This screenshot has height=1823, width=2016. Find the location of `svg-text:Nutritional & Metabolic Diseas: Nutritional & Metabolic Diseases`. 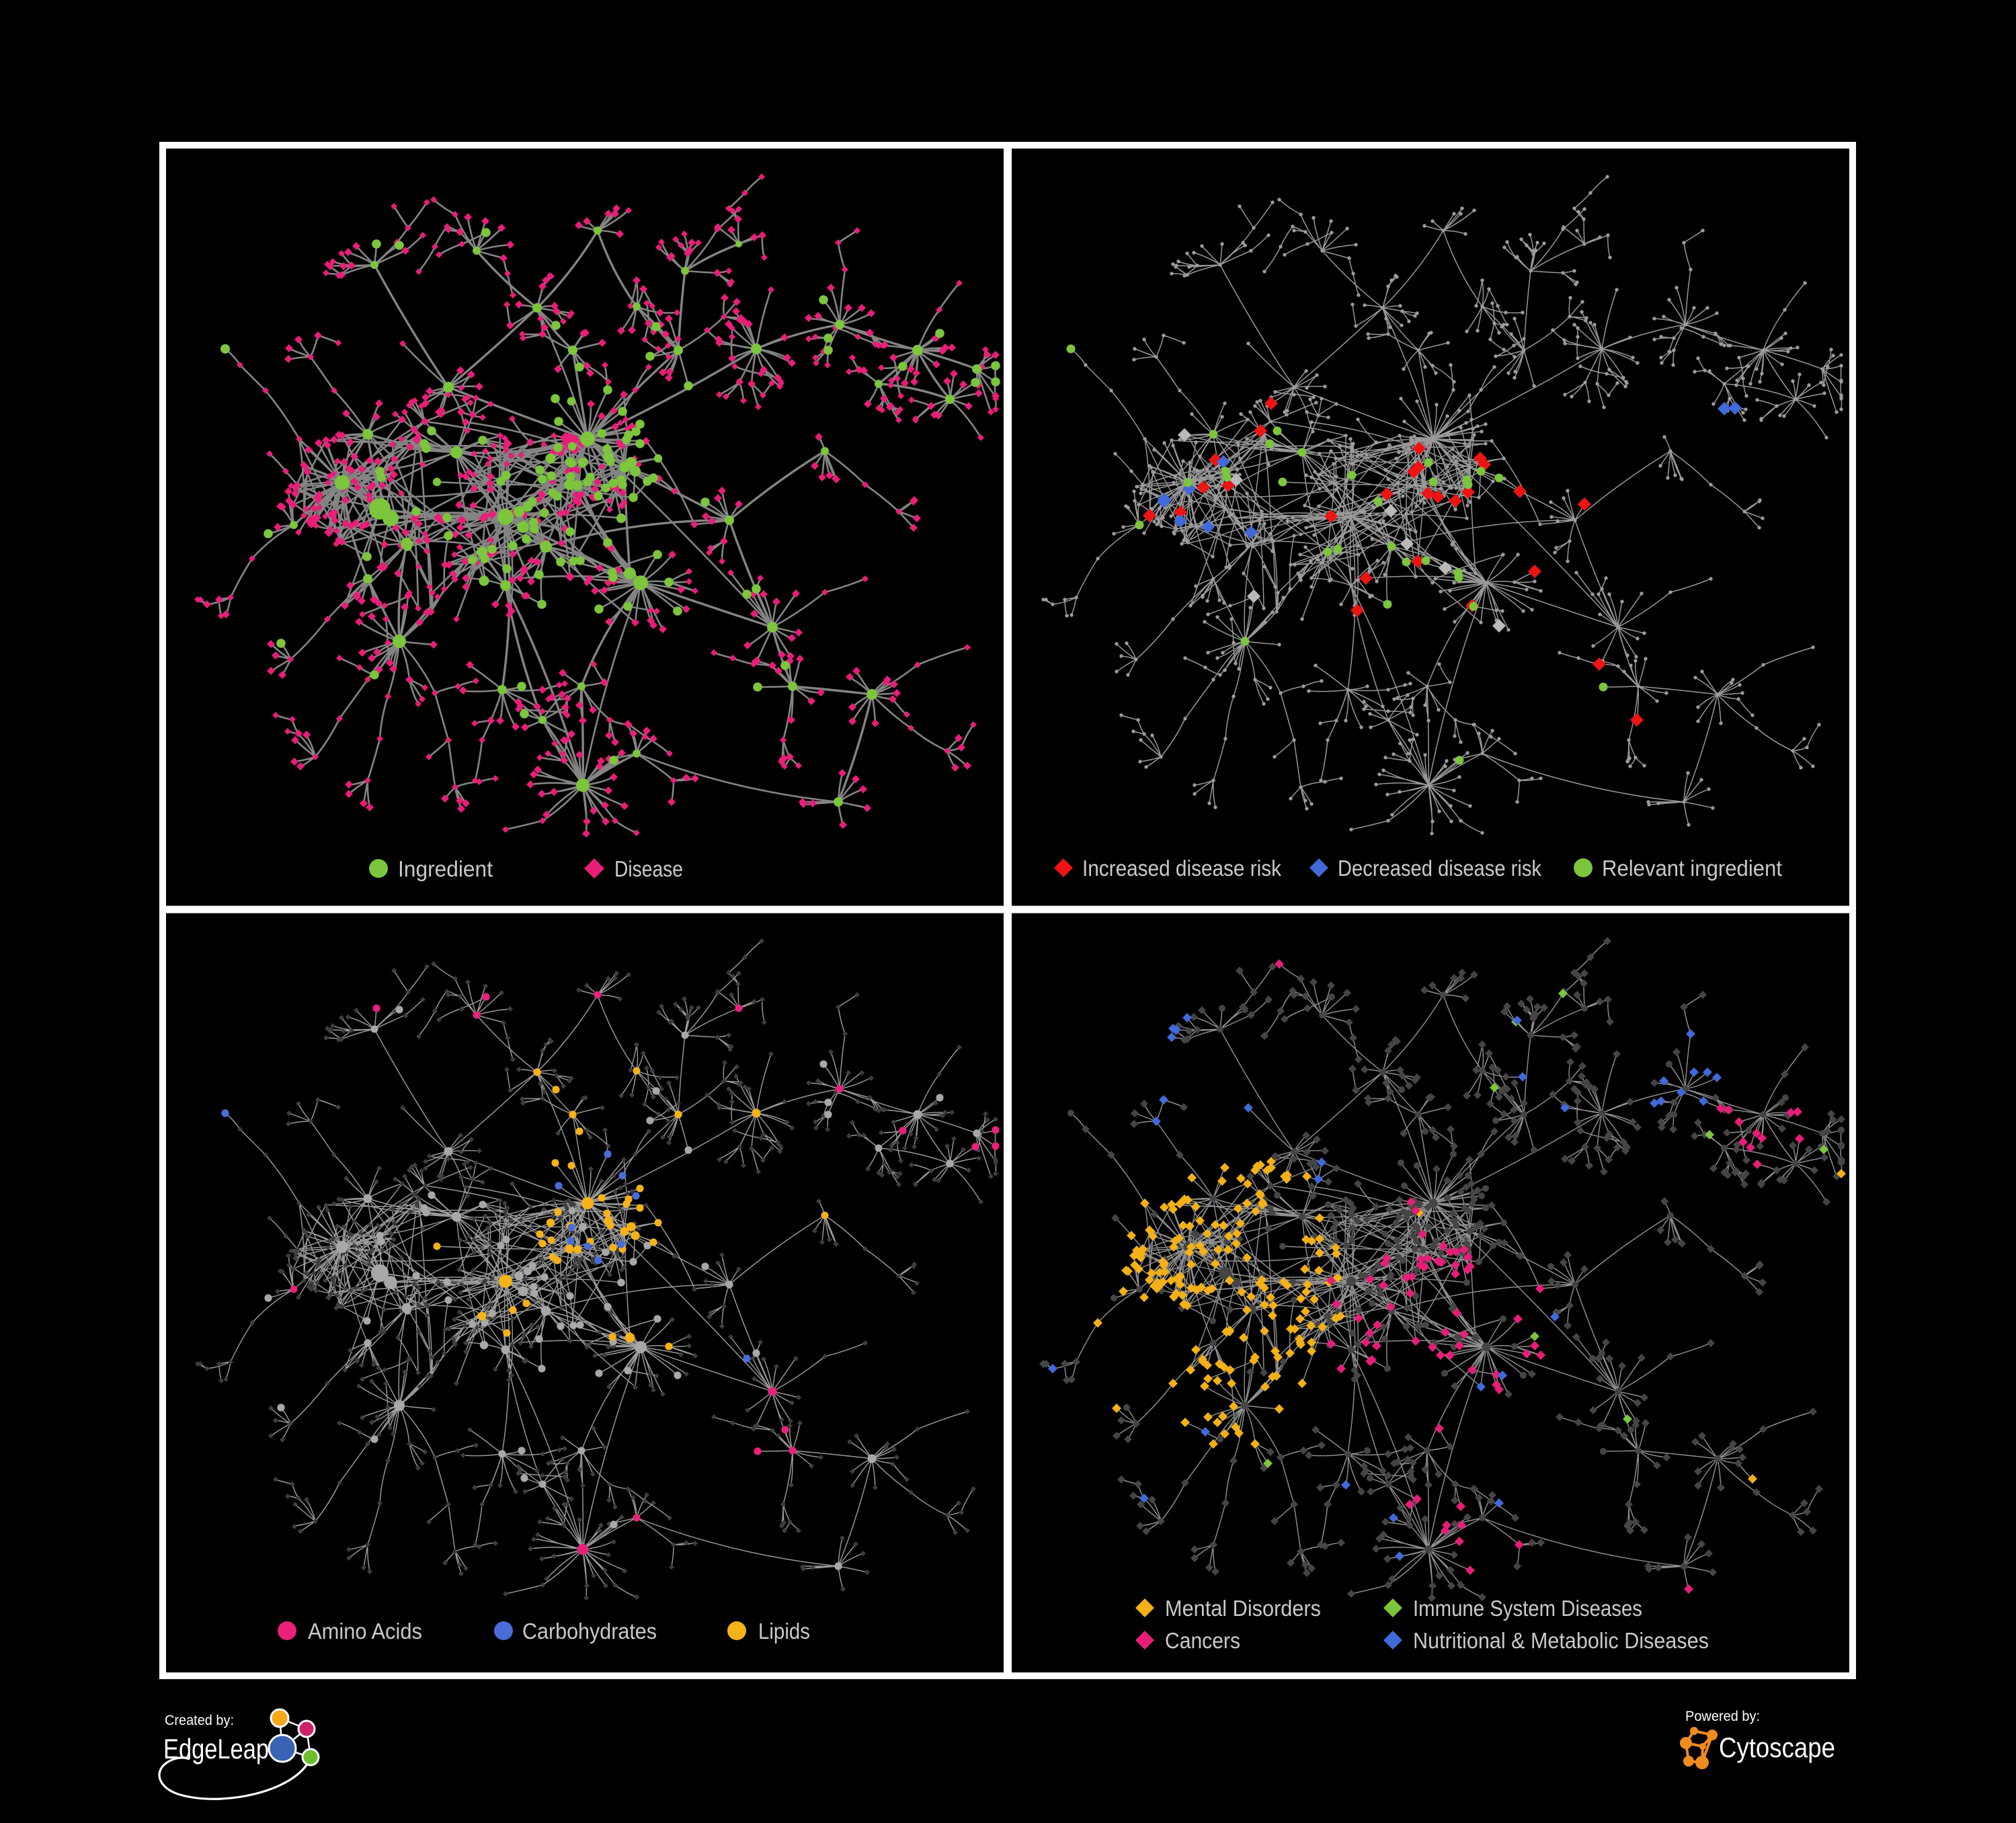

svg-text:Nutritional & Metabolic Diseas: Nutritional & Metabolic Diseases is located at coordinates (1561, 1640).